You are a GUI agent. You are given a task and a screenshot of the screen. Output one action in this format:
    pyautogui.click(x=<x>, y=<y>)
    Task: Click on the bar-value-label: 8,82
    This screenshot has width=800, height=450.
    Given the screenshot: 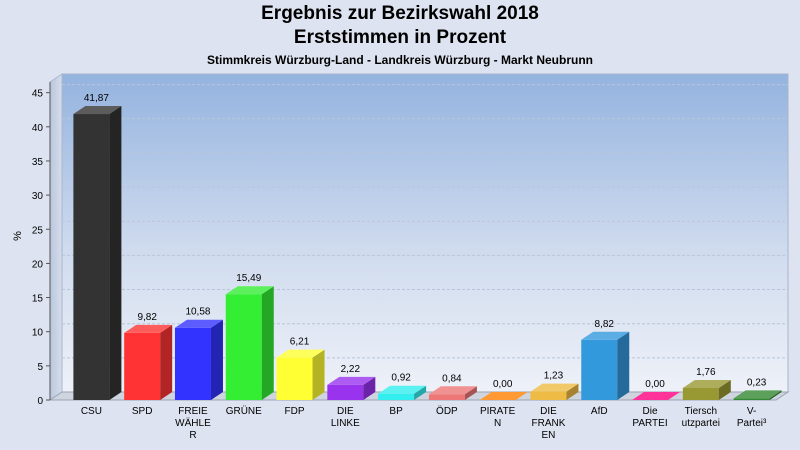 What is the action you would take?
    pyautogui.click(x=605, y=324)
    